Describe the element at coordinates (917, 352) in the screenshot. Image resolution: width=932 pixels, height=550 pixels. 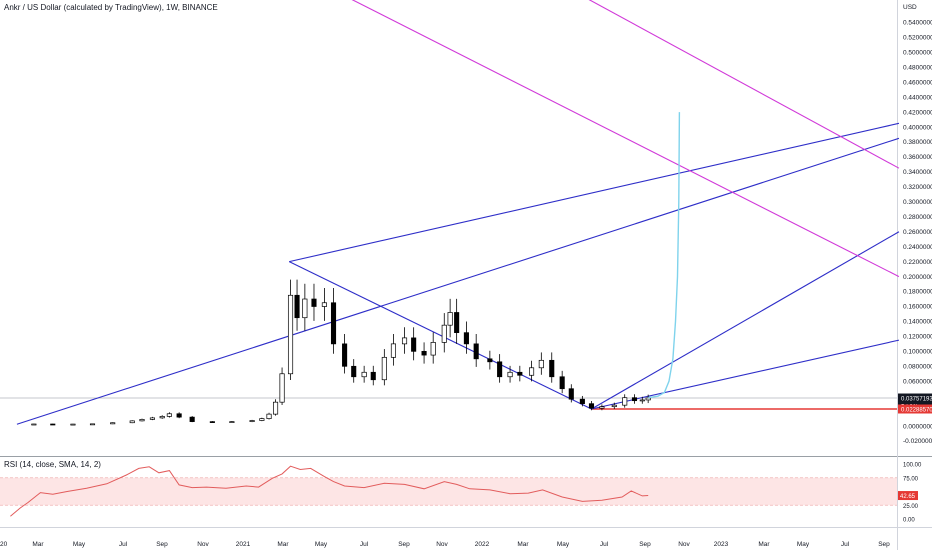
I see `price-tick: 0.10000000` at that location.